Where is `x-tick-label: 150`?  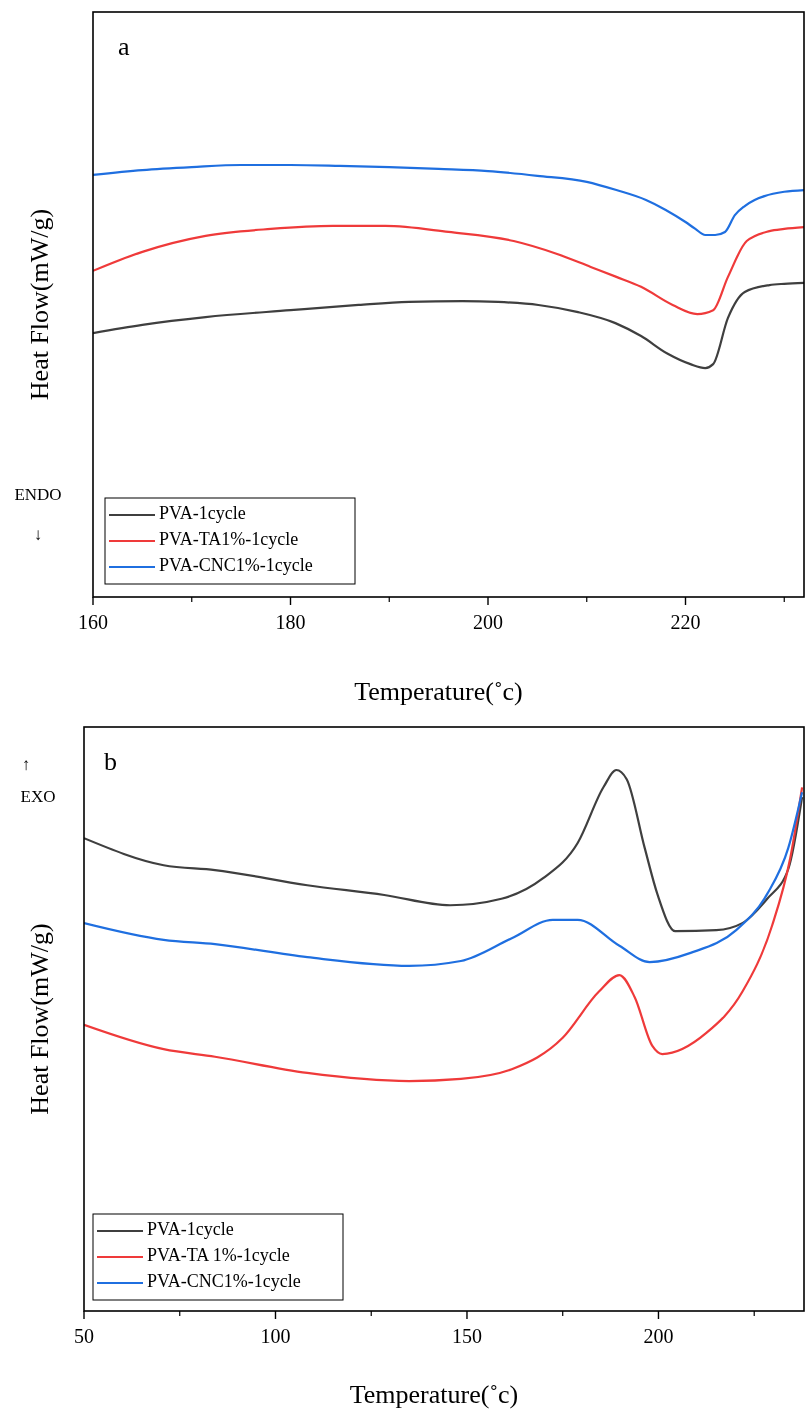
x-tick-label: 150 is located at coordinates (466, 1336).